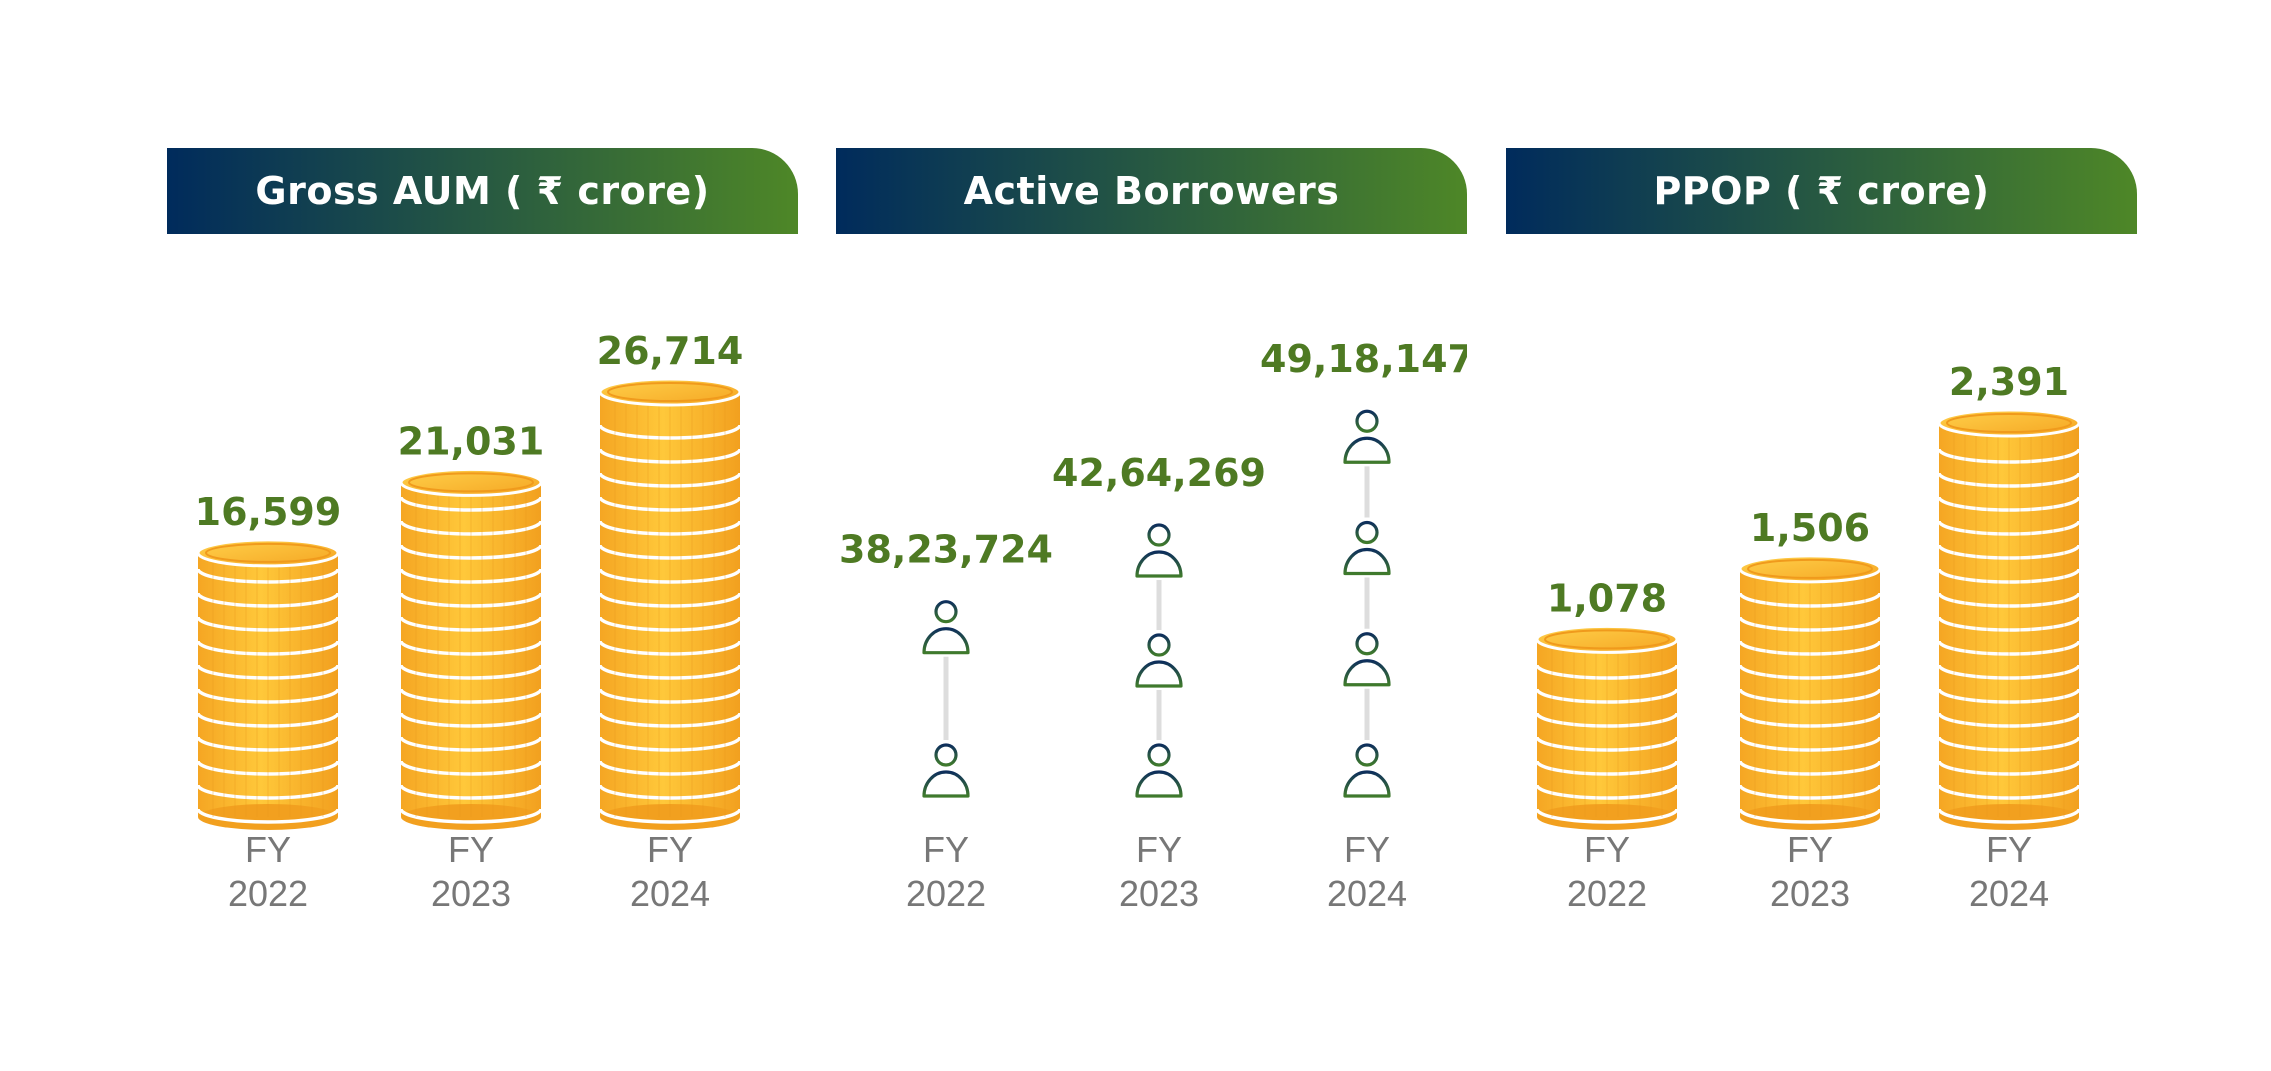 This screenshot has width=2271, height=1071. Describe the element at coordinates (1607, 598) in the screenshot. I see `value-label: 1,078` at that location.